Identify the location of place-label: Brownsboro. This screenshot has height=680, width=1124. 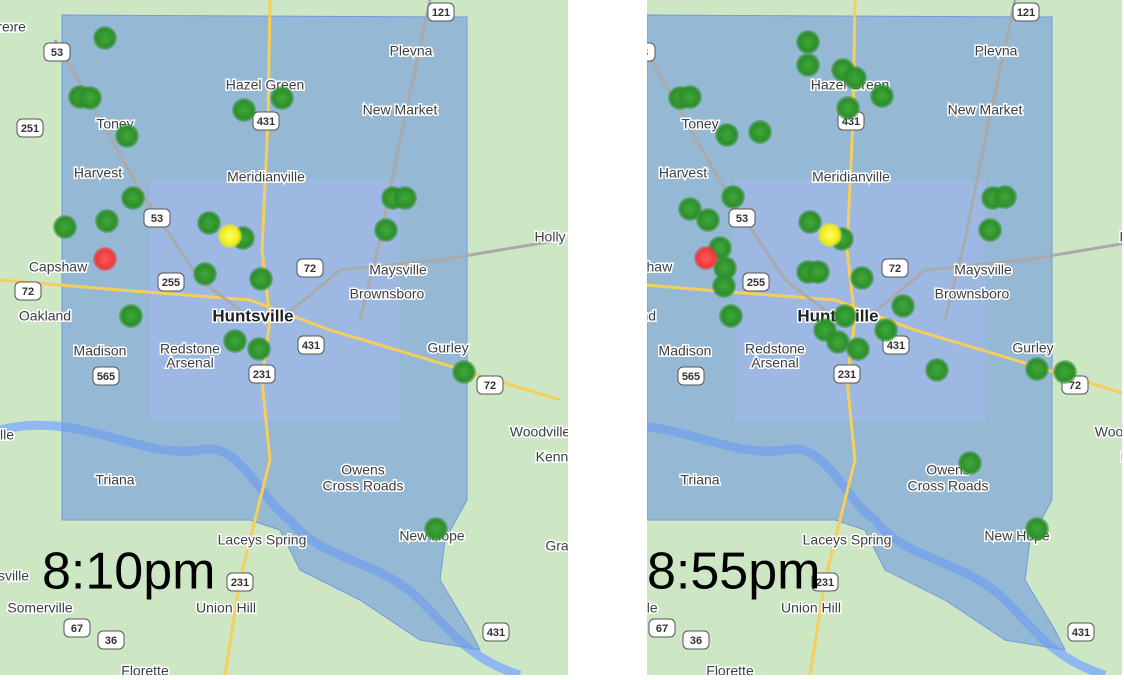
(387, 294).